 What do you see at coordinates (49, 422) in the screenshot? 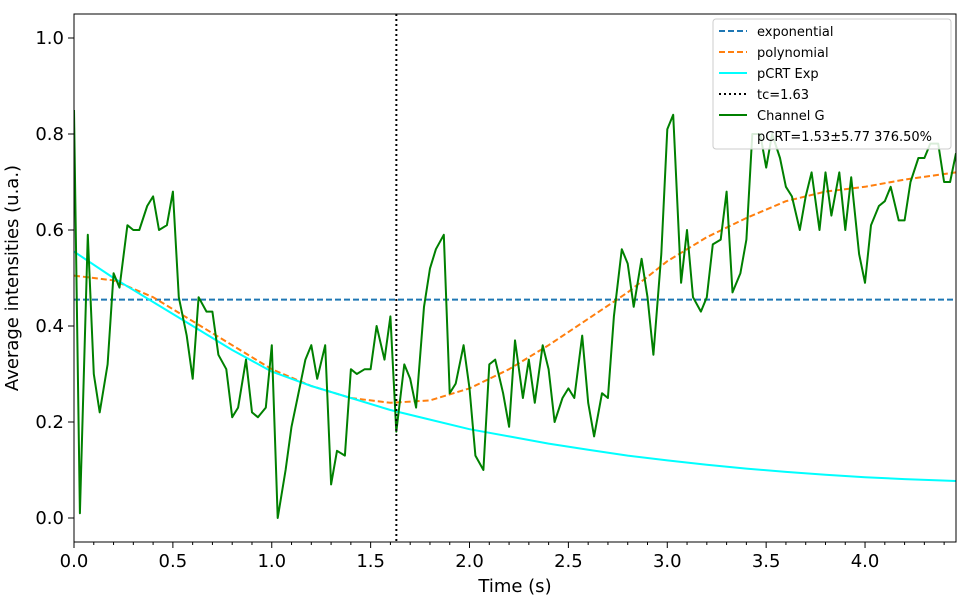
I see `y-tick-label: 0.2` at bounding box center [49, 422].